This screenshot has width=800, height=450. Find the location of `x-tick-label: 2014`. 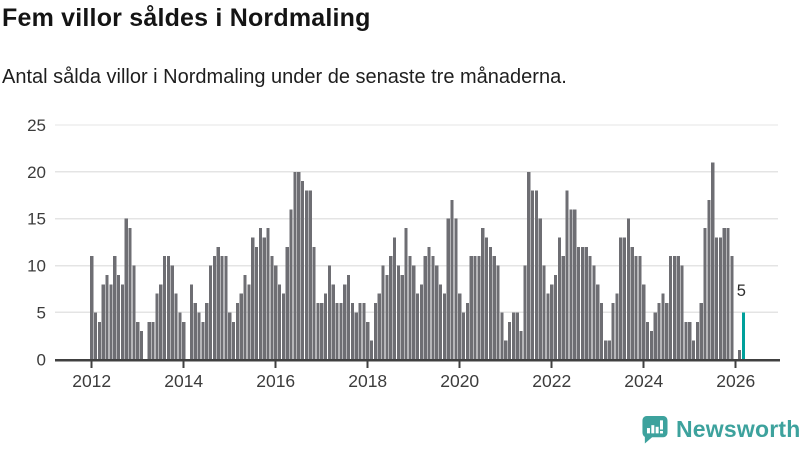

x-tick-label: 2014 is located at coordinates (183, 381).